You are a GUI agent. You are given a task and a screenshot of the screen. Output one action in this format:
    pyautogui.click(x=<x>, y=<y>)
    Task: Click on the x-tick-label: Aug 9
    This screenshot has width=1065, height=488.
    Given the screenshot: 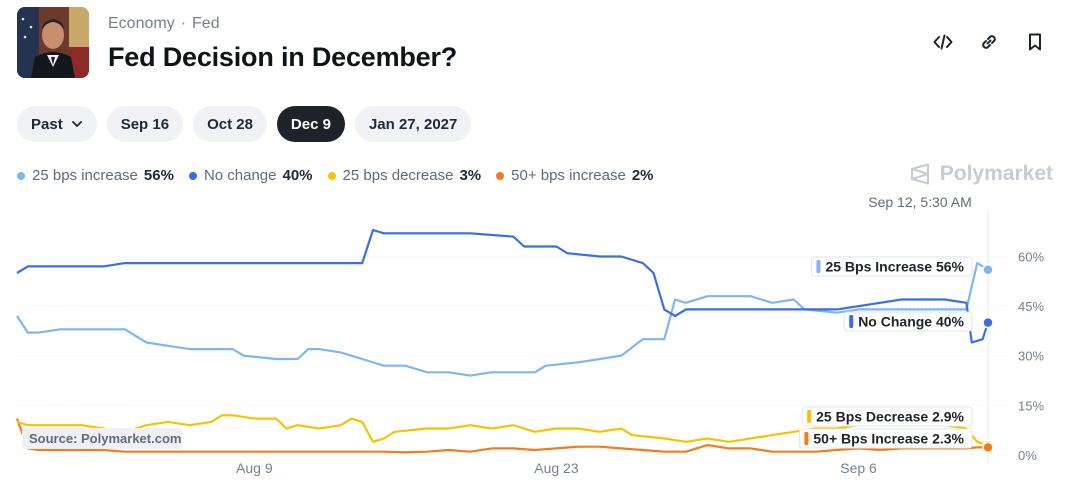 What is the action you would take?
    pyautogui.click(x=254, y=468)
    